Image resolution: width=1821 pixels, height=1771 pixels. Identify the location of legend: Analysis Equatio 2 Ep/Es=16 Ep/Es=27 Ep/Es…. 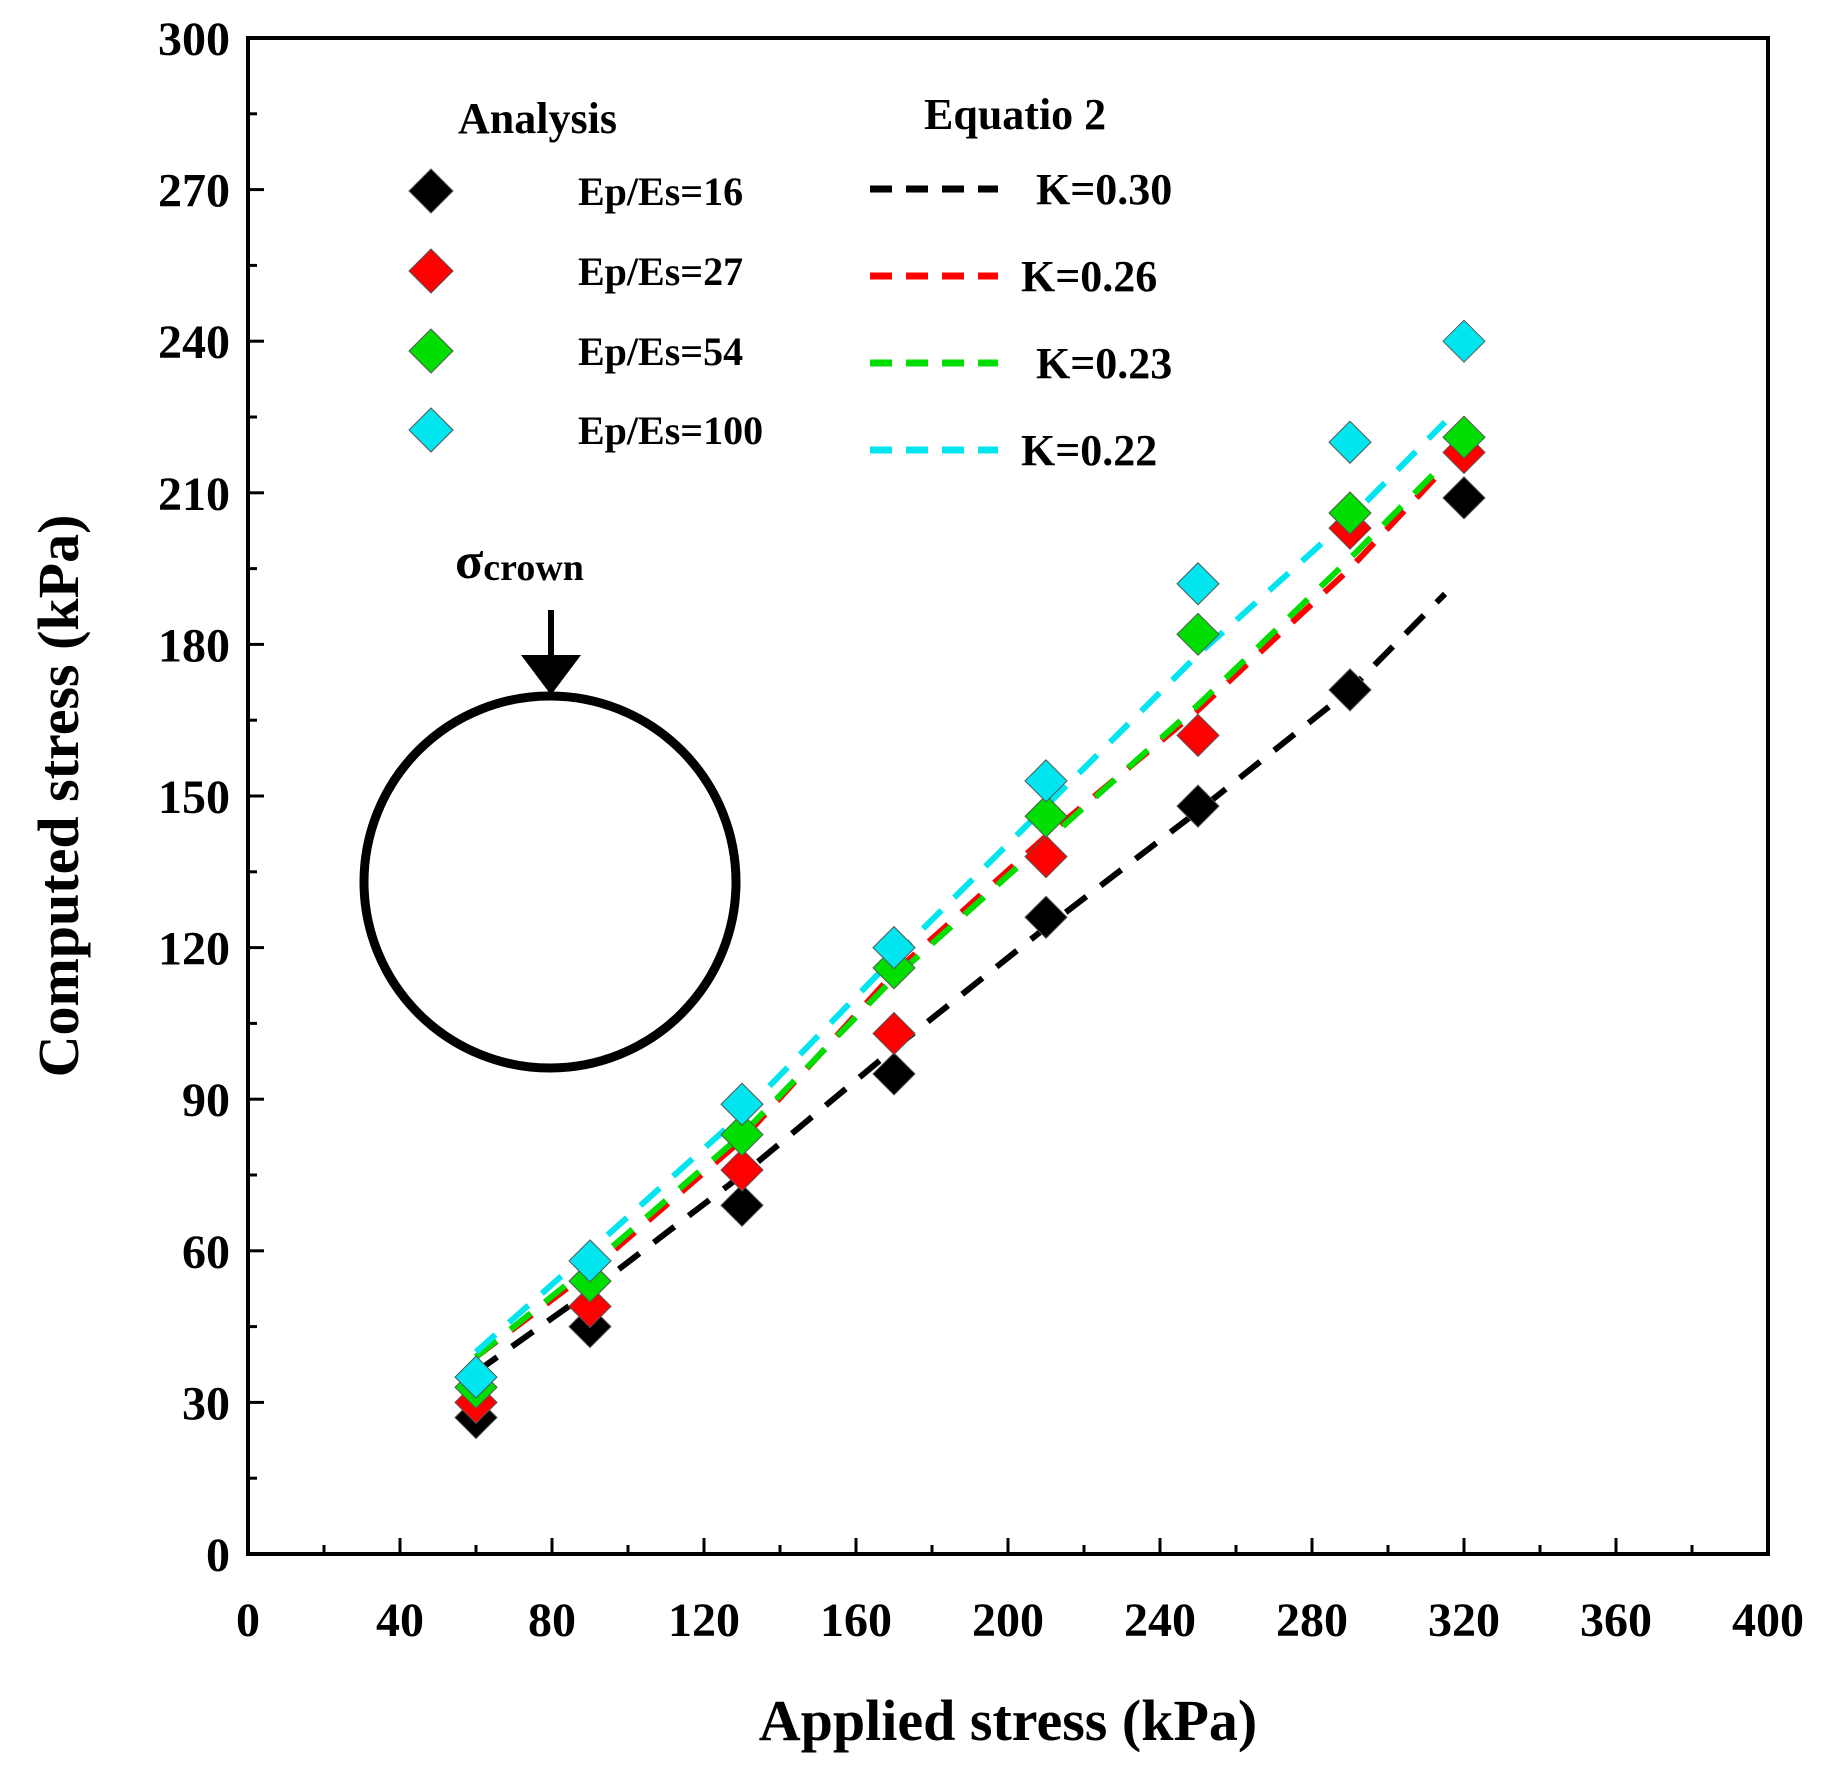
(790, 282).